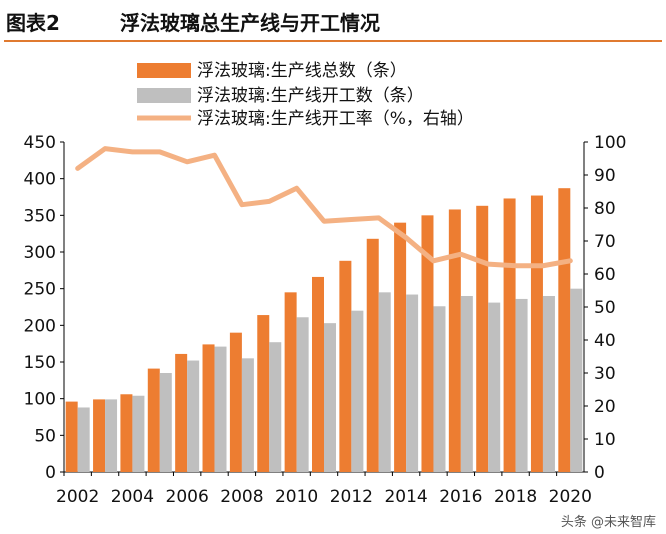 The image size is (666, 534). I want to click on x-tick-label: 2020, so click(570, 497).